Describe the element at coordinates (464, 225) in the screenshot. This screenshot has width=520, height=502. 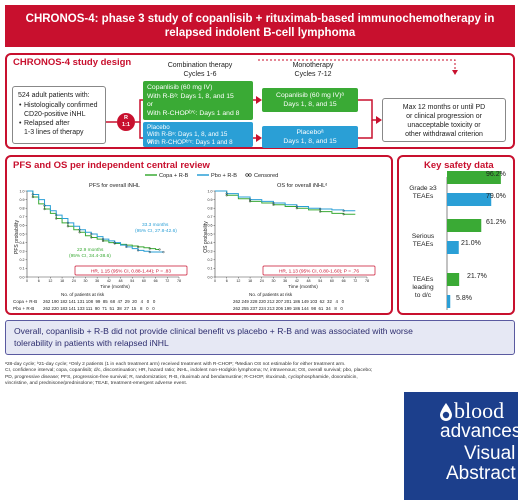
I see `safety-cat2-copa-bar` at that location.